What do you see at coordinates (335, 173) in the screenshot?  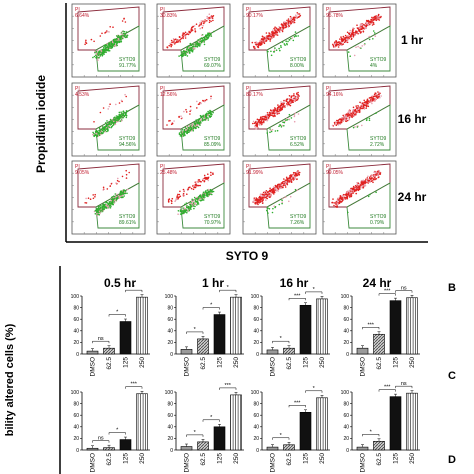 I see `pi-percent: 99.05%` at bounding box center [335, 173].